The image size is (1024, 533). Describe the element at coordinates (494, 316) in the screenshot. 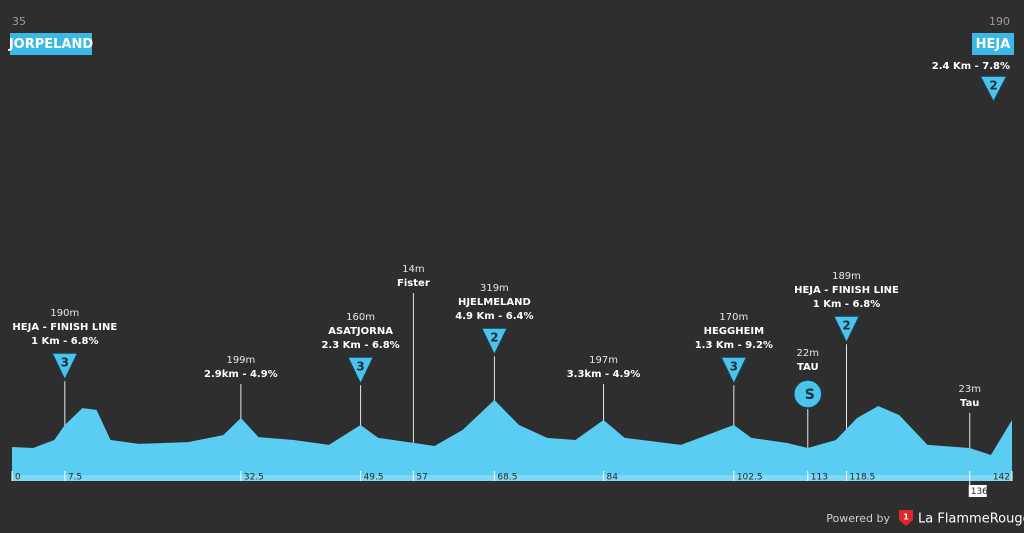

I see `marker-label: 4.9 Km - 6.4%` at that location.